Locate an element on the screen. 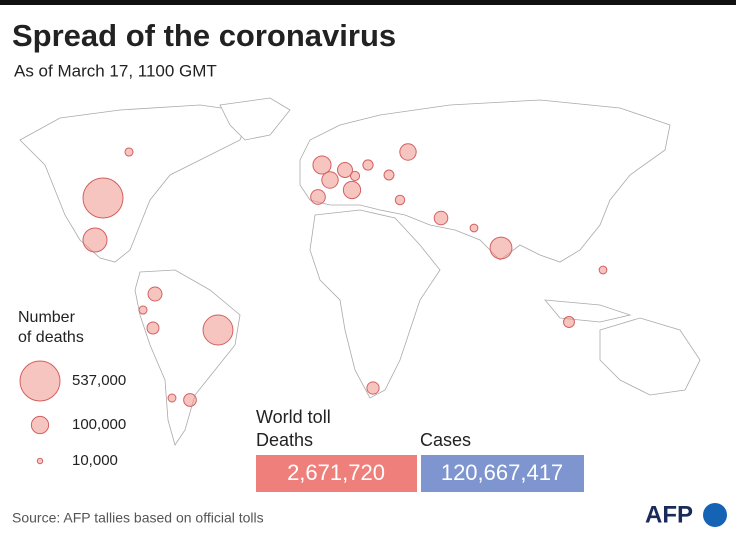 The height and width of the screenshot is (534, 736). north-america is located at coordinates (135, 183).